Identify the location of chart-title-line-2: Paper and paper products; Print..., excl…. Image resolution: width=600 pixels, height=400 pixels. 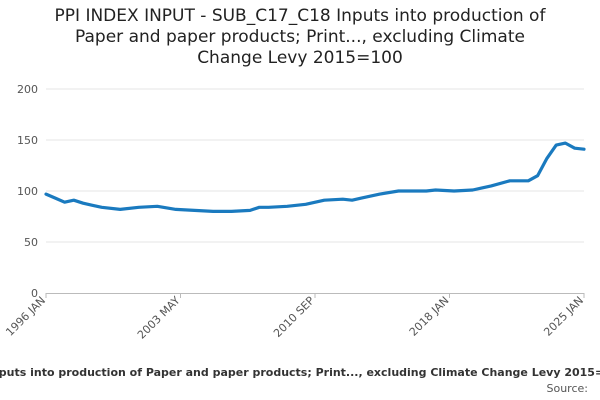
(300, 37).